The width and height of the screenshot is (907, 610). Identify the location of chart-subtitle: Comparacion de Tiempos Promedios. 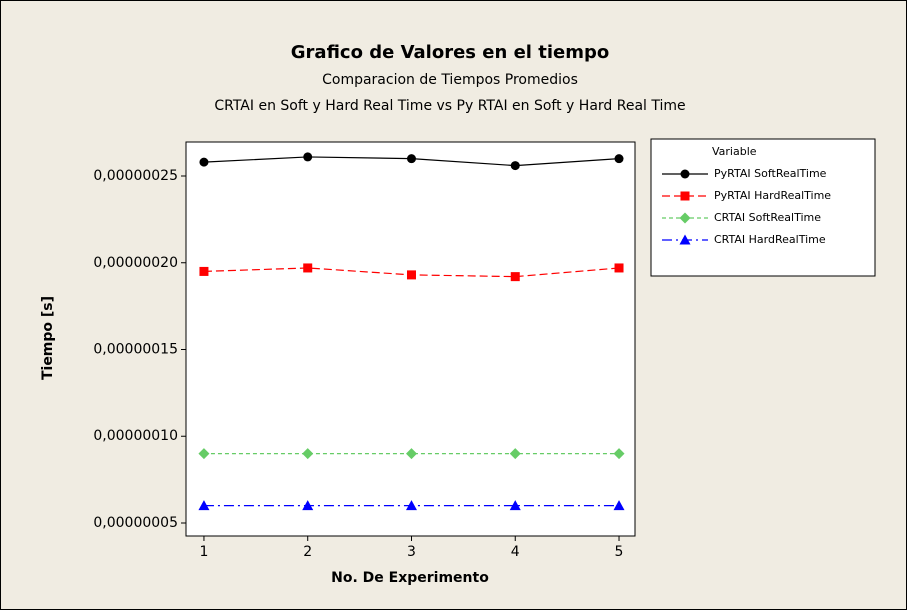
(450, 80).